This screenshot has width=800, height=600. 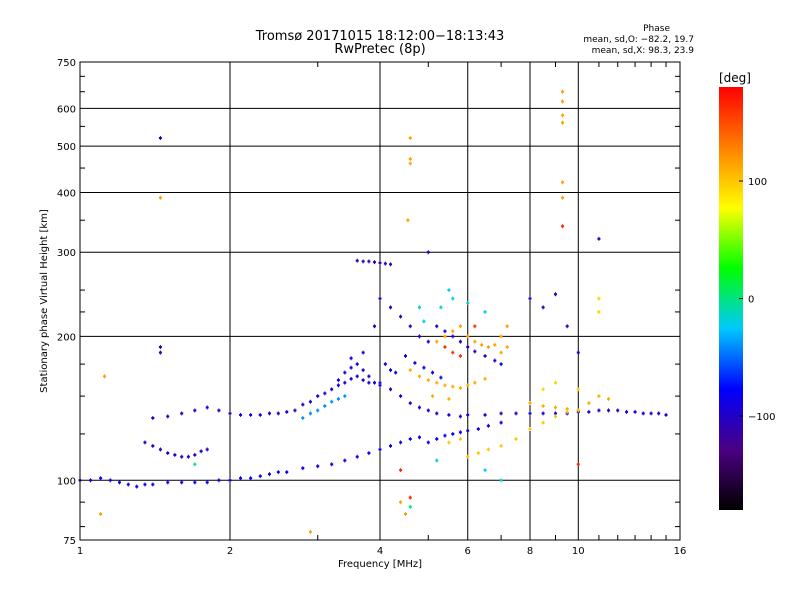 I want to click on x-tick-label: 8, so click(x=530, y=551).